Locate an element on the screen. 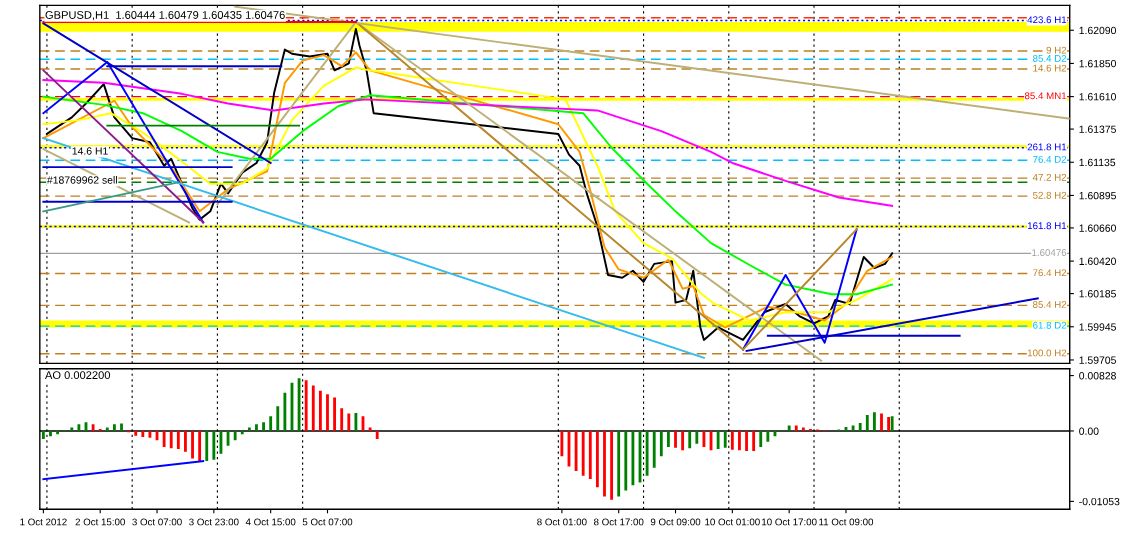  y-tick-label: 0.00828 is located at coordinates (1097, 376).